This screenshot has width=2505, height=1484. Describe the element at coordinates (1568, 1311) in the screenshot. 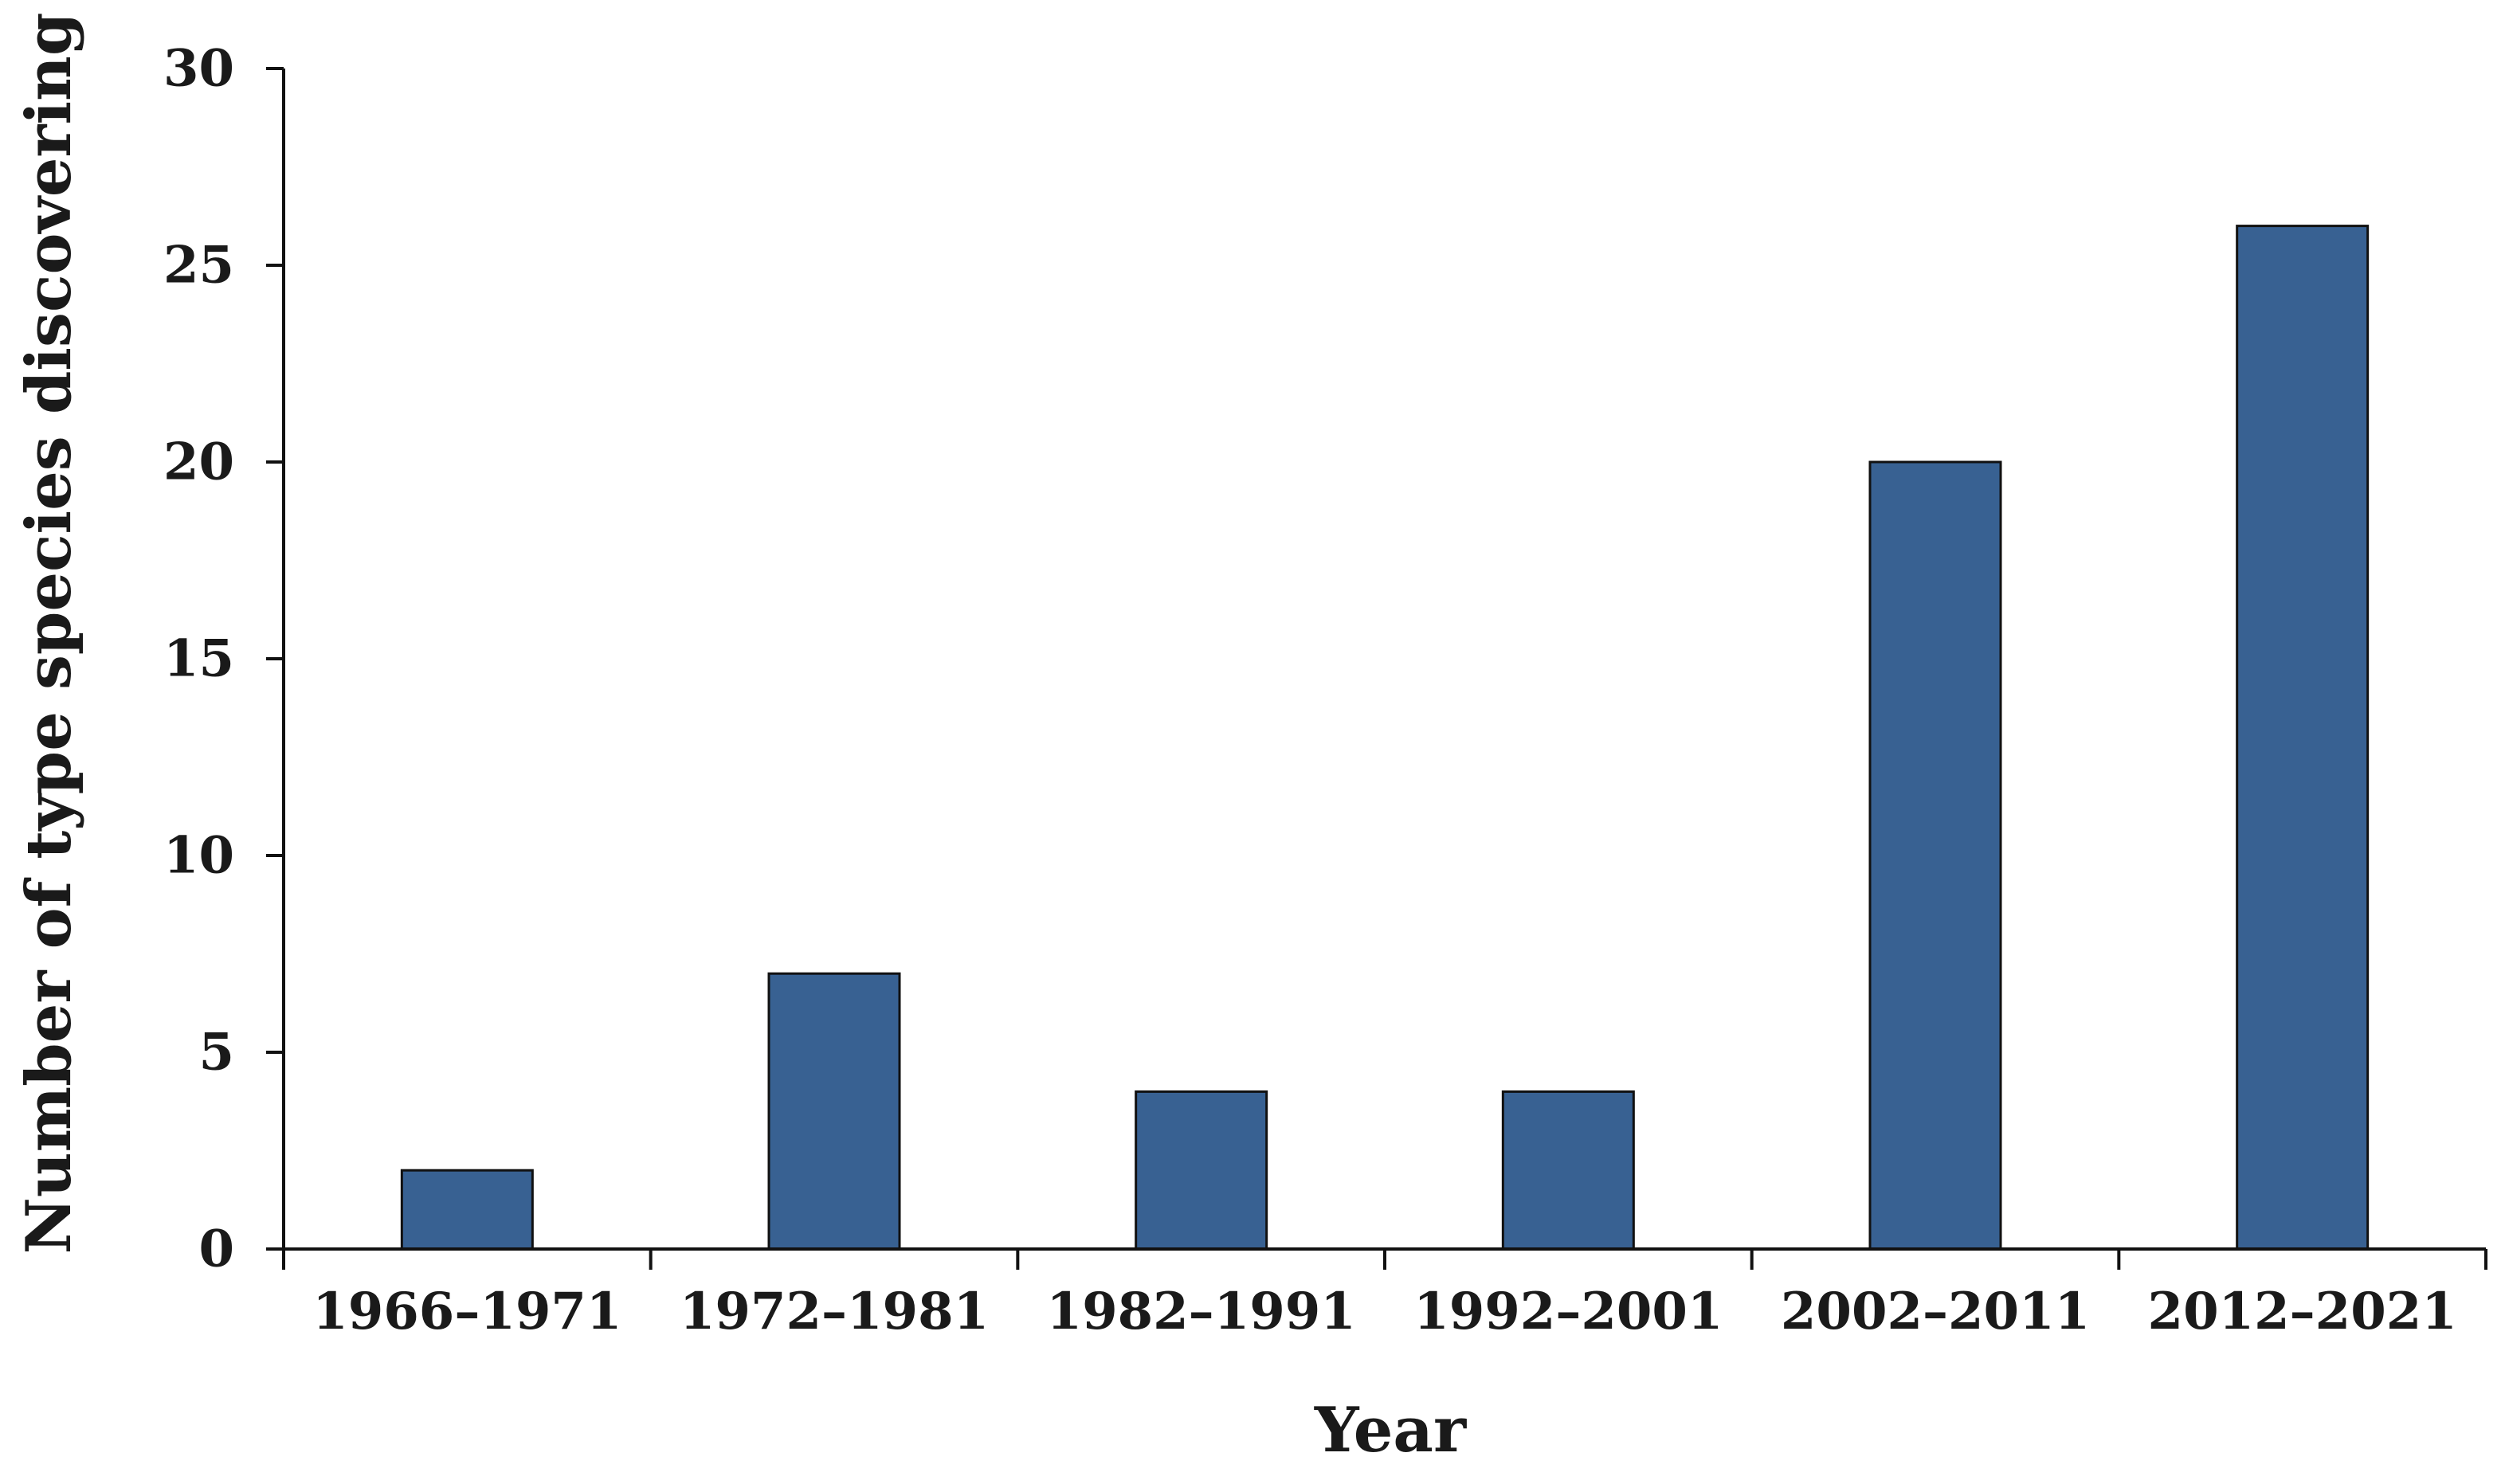

I see `x-tick-label: 1992–2001` at that location.